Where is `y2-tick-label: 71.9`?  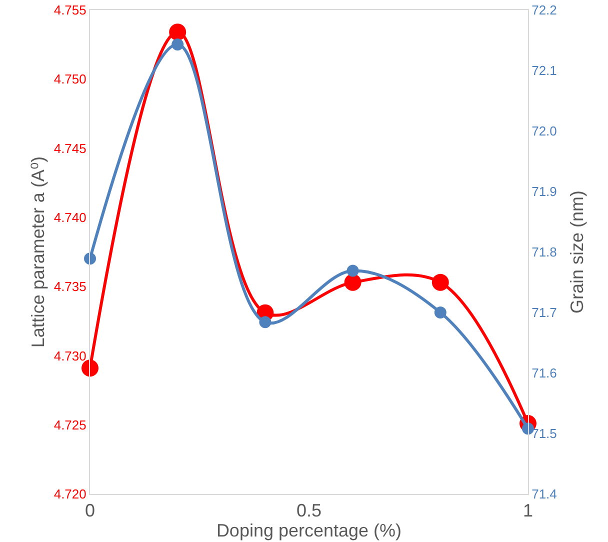 y2-tick-label: 71.9 is located at coordinates (544, 192).